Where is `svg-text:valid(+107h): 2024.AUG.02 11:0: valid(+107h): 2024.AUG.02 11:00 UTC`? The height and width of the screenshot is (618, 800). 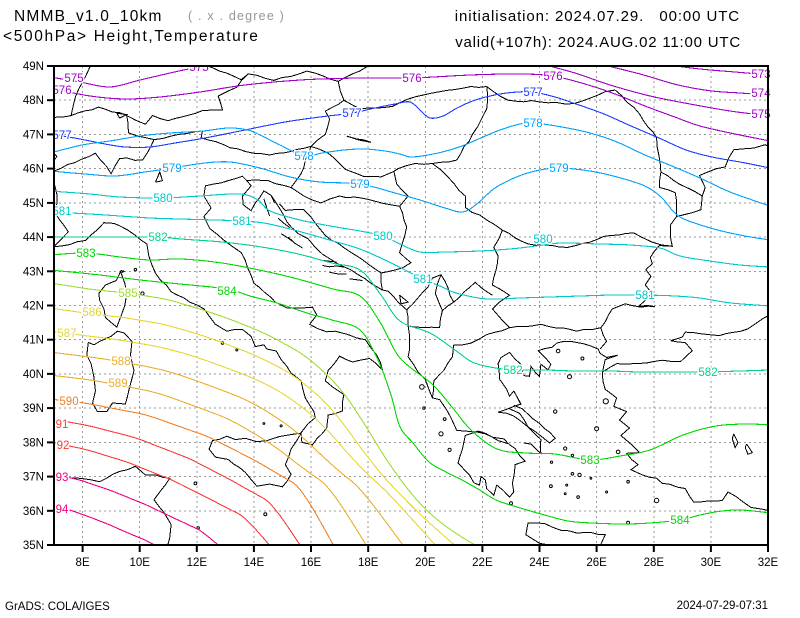
svg-text:valid(+107h): 2024.AUG.02 11:0: valid(+107h): 2024.AUG.02 11:00 UTC is located at coordinates (598, 42).